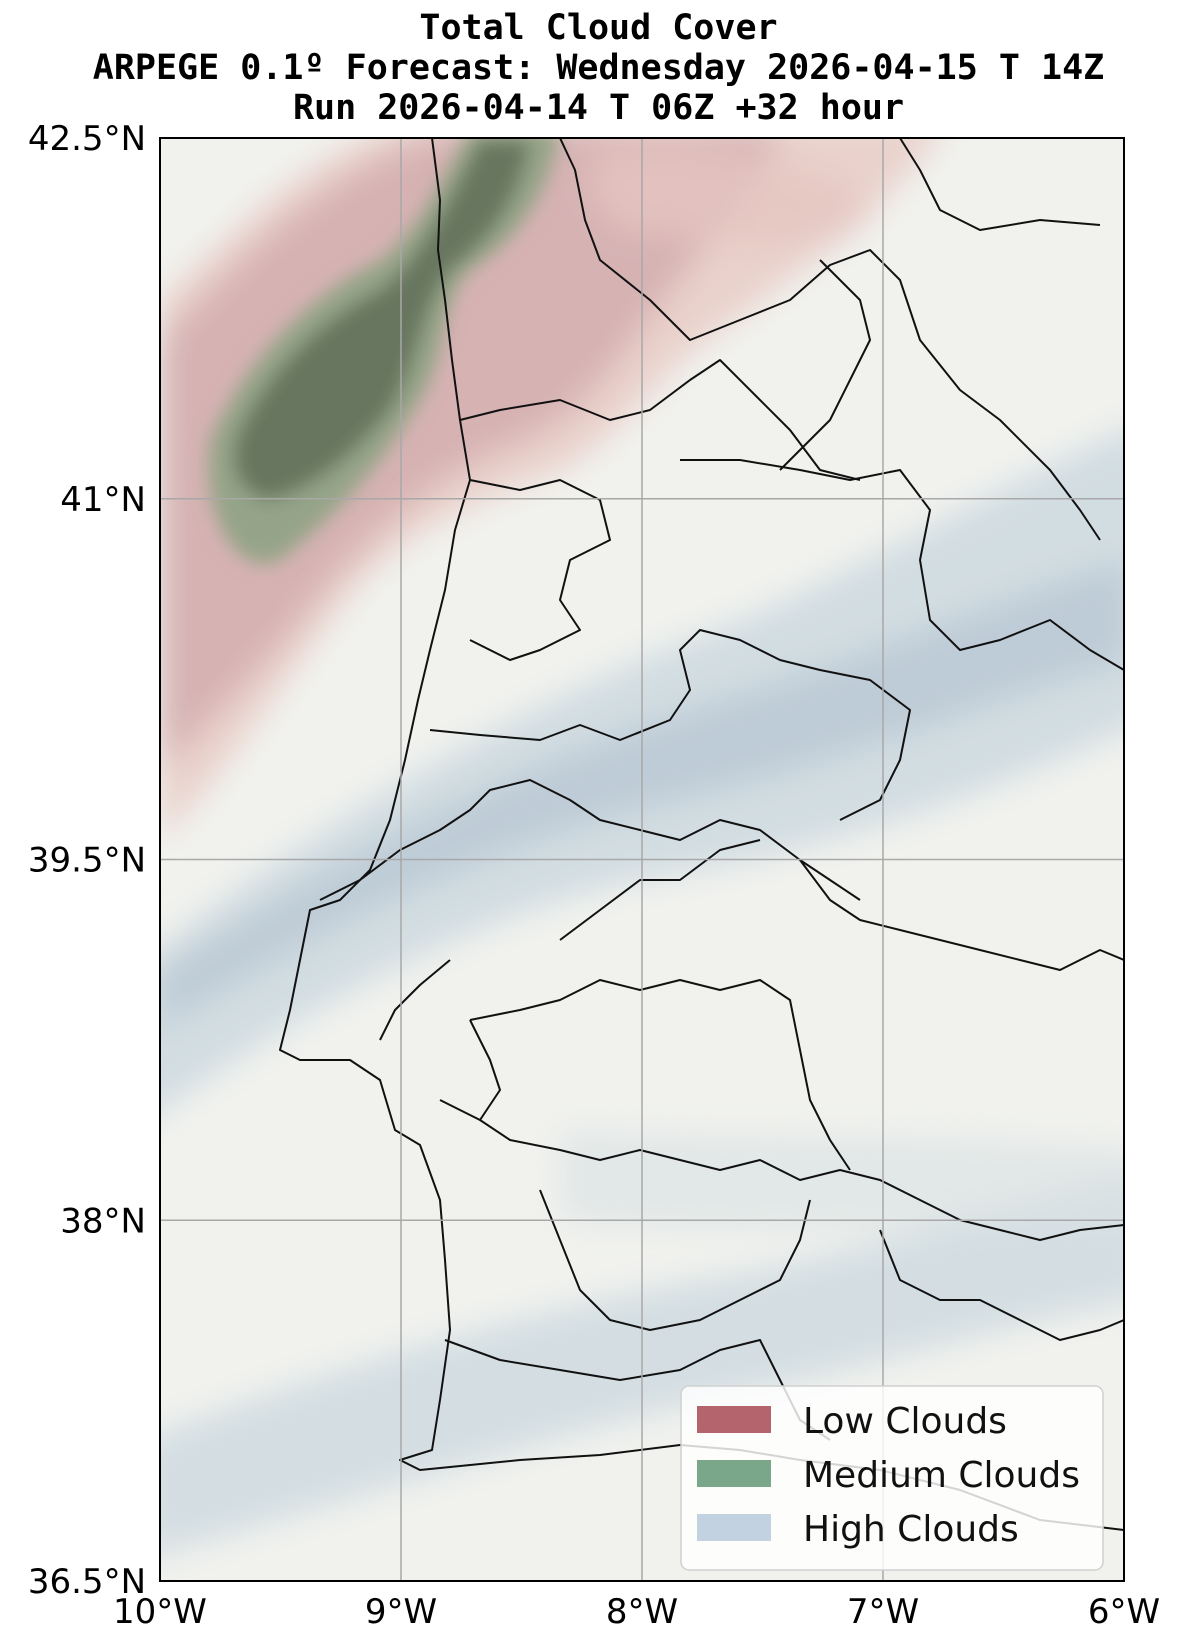 The height and width of the screenshot is (1644, 1197). Describe the element at coordinates (382, 320) in the screenshot. I see `medium-cloud-core` at that location.